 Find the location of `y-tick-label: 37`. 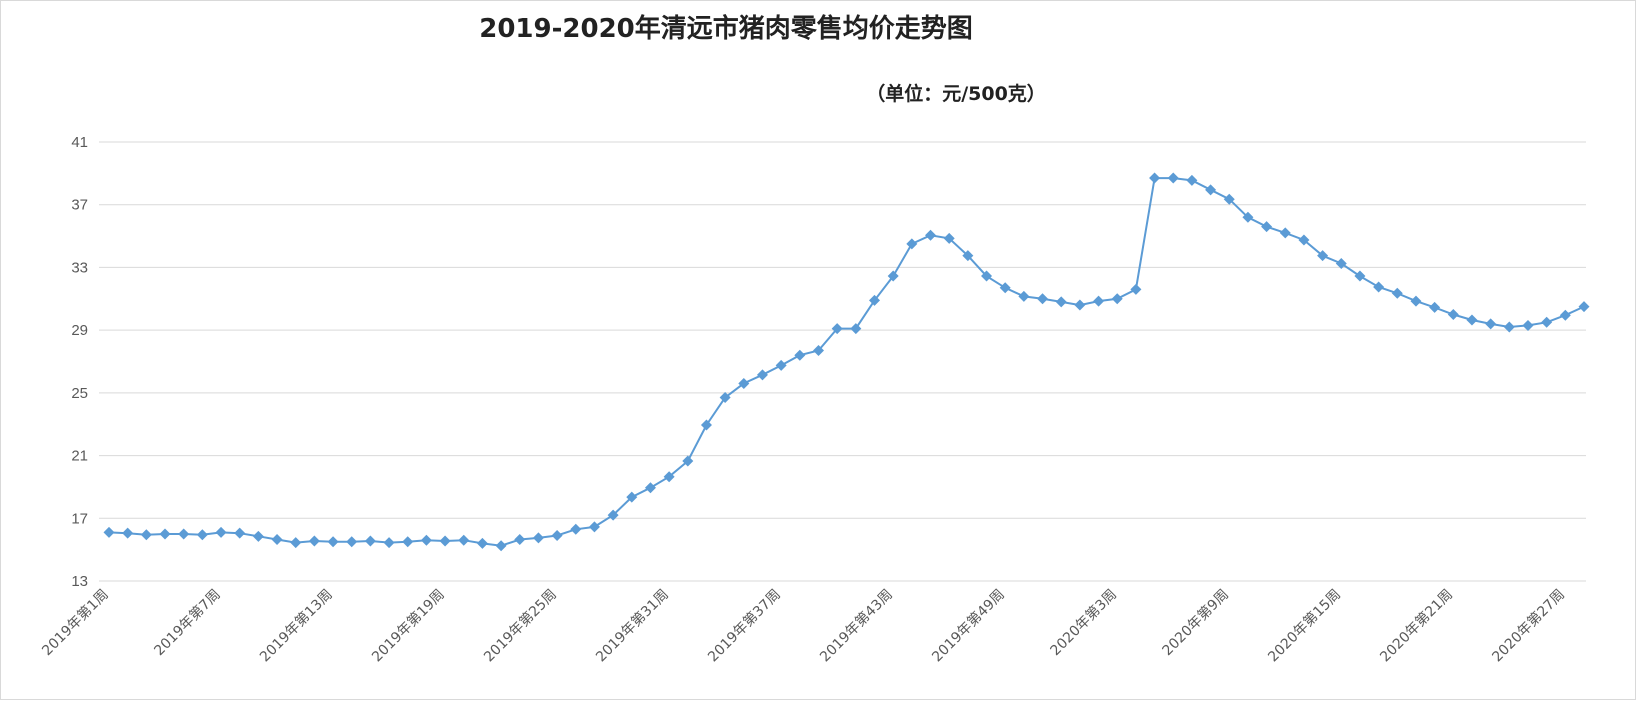

y-tick-label: 37 is located at coordinates (79, 205).